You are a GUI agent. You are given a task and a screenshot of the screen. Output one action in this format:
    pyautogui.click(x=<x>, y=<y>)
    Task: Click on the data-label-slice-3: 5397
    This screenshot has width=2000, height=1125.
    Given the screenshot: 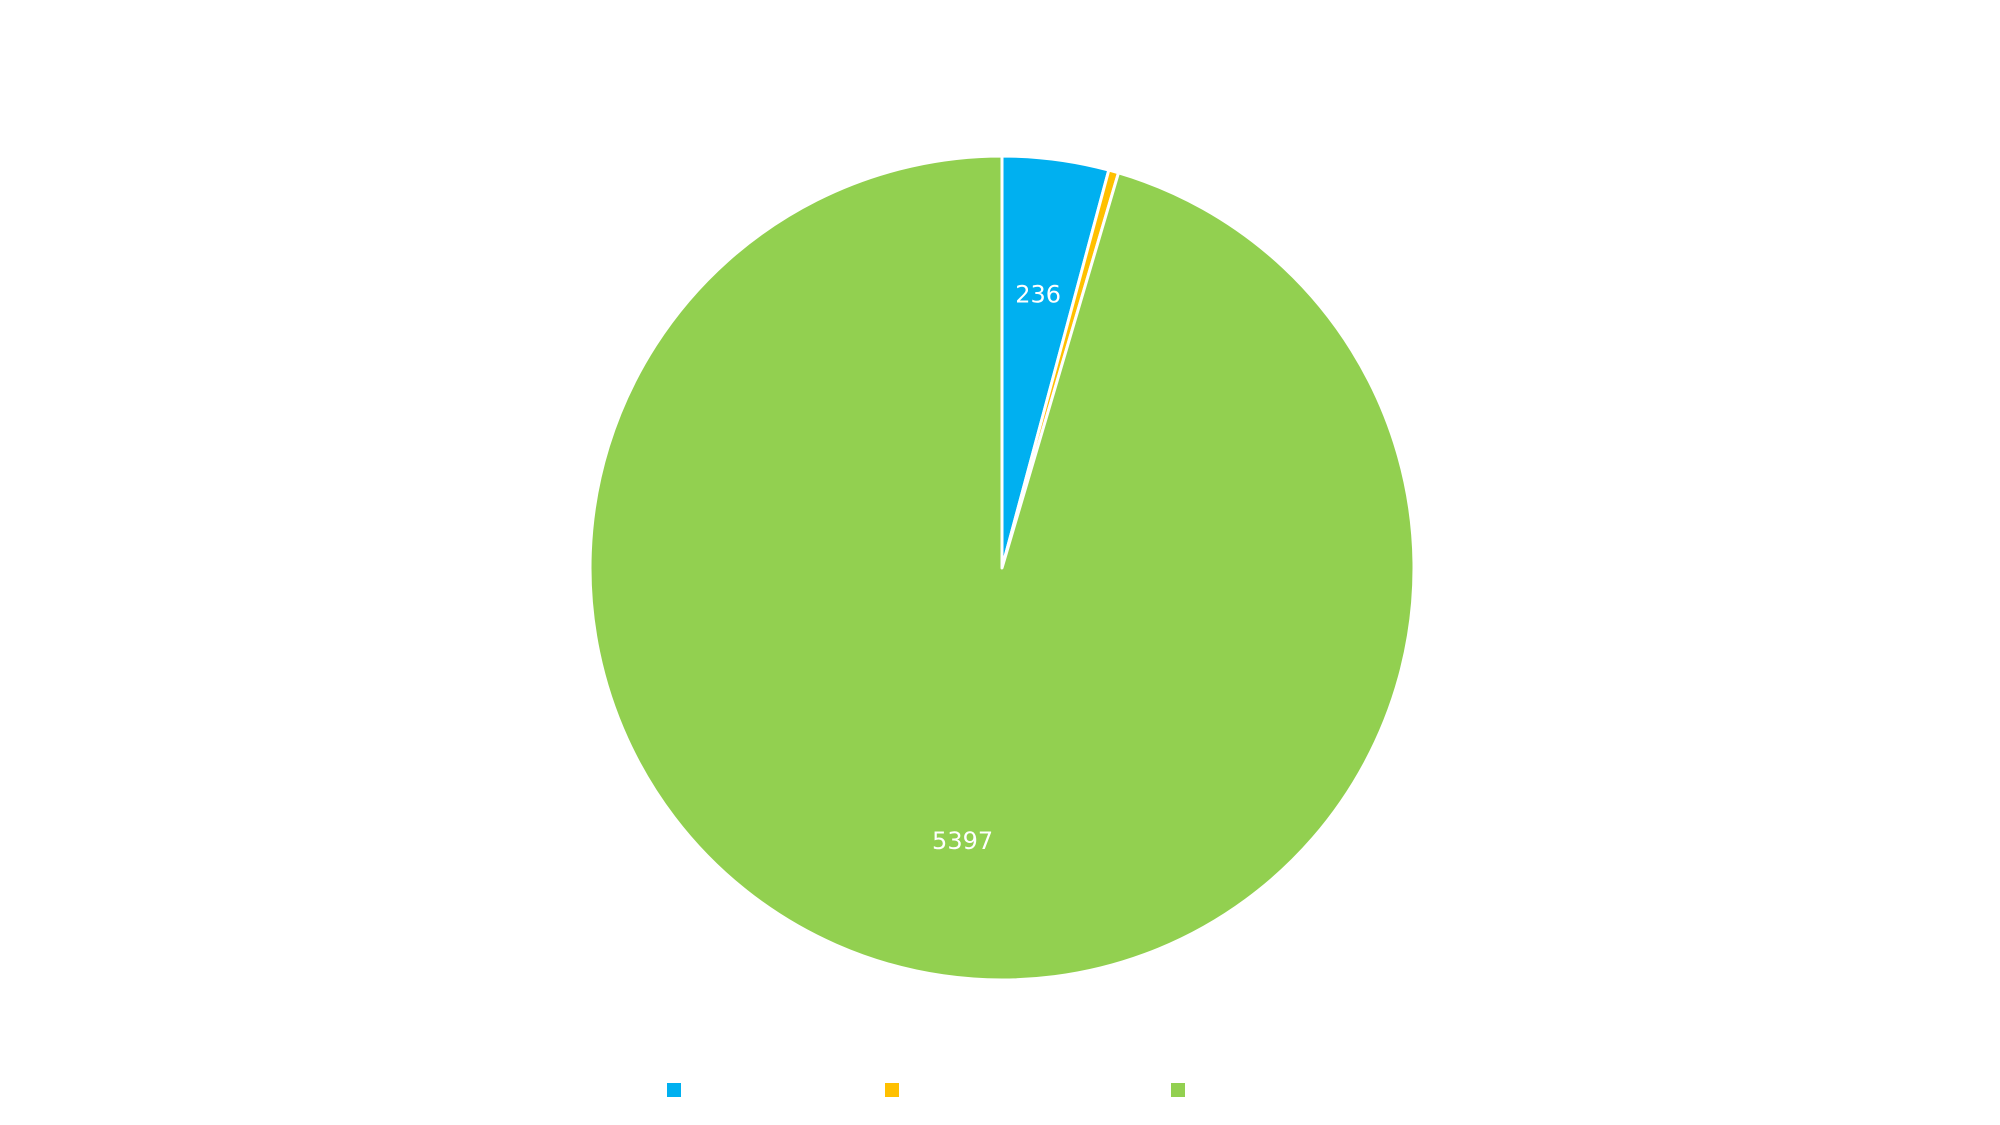 What is the action you would take?
    pyautogui.click(x=962, y=841)
    